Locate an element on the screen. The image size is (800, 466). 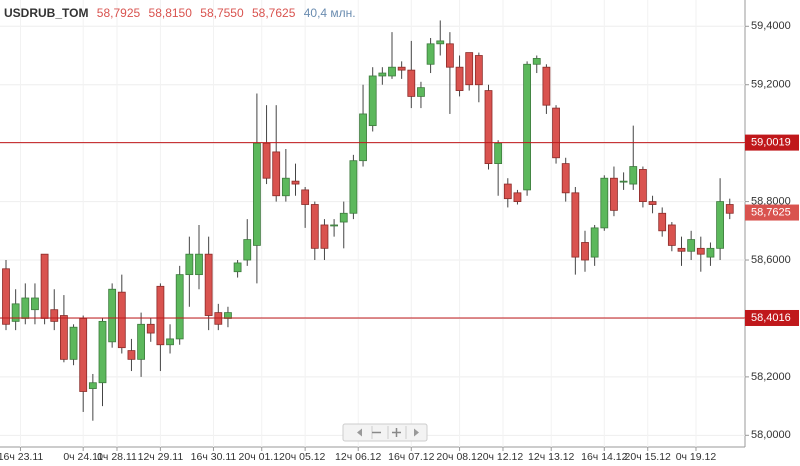
nav-zoom-in is located at coordinates (396, 432).